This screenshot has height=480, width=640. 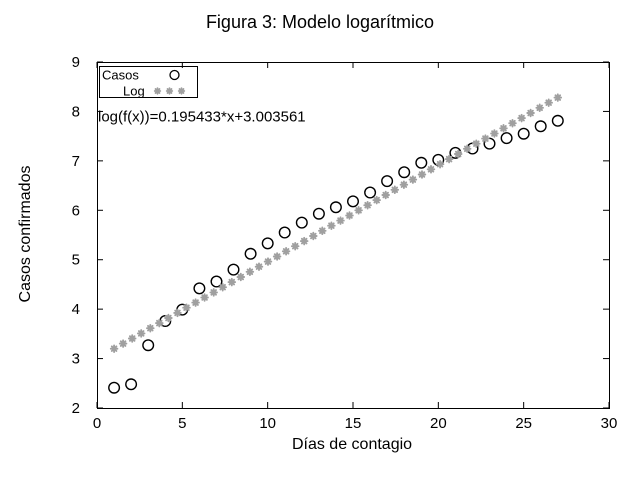 What do you see at coordinates (169, 91) in the screenshot?
I see `asterisk-icon` at bounding box center [169, 91].